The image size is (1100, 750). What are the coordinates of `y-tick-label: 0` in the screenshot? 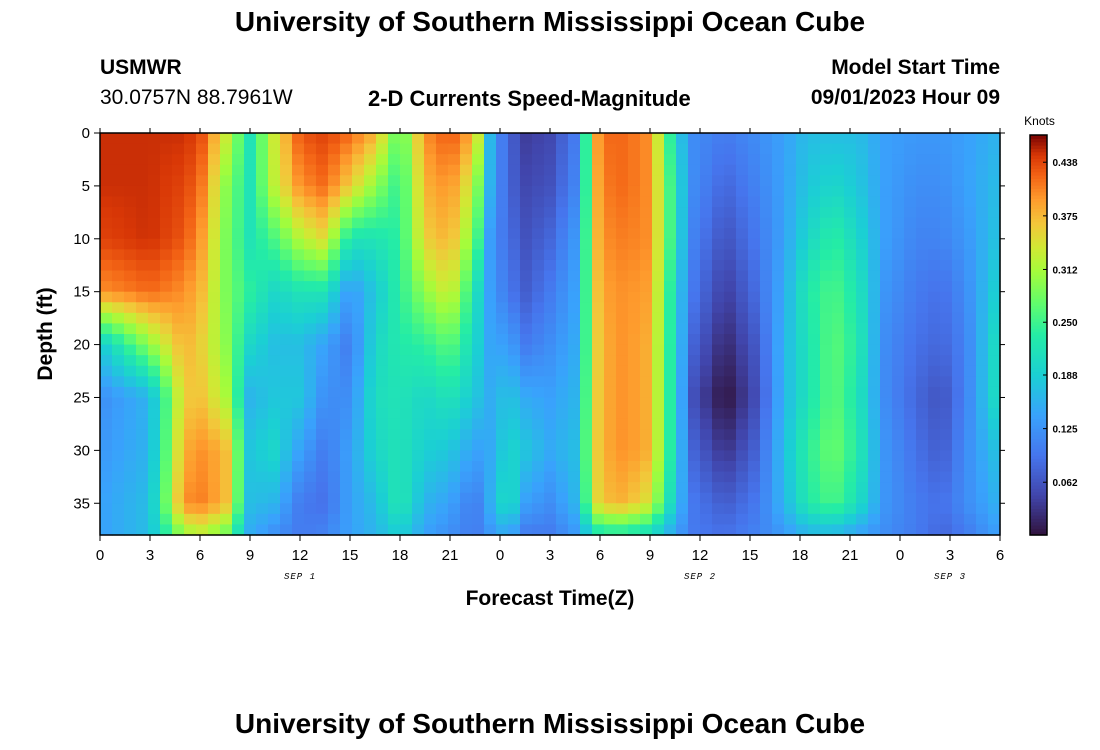 It's located at (86, 133).